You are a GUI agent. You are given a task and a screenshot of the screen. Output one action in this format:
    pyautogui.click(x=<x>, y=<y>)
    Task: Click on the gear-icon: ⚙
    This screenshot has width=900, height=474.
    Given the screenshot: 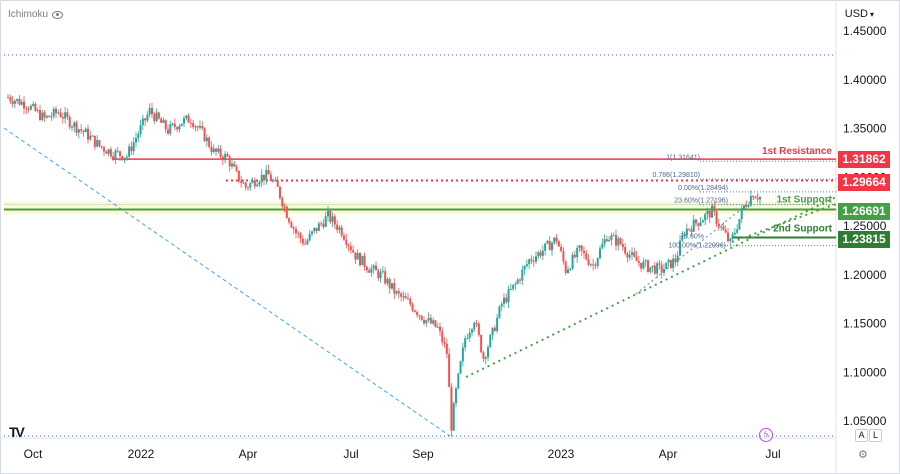 What is the action you would take?
    pyautogui.click(x=863, y=455)
    